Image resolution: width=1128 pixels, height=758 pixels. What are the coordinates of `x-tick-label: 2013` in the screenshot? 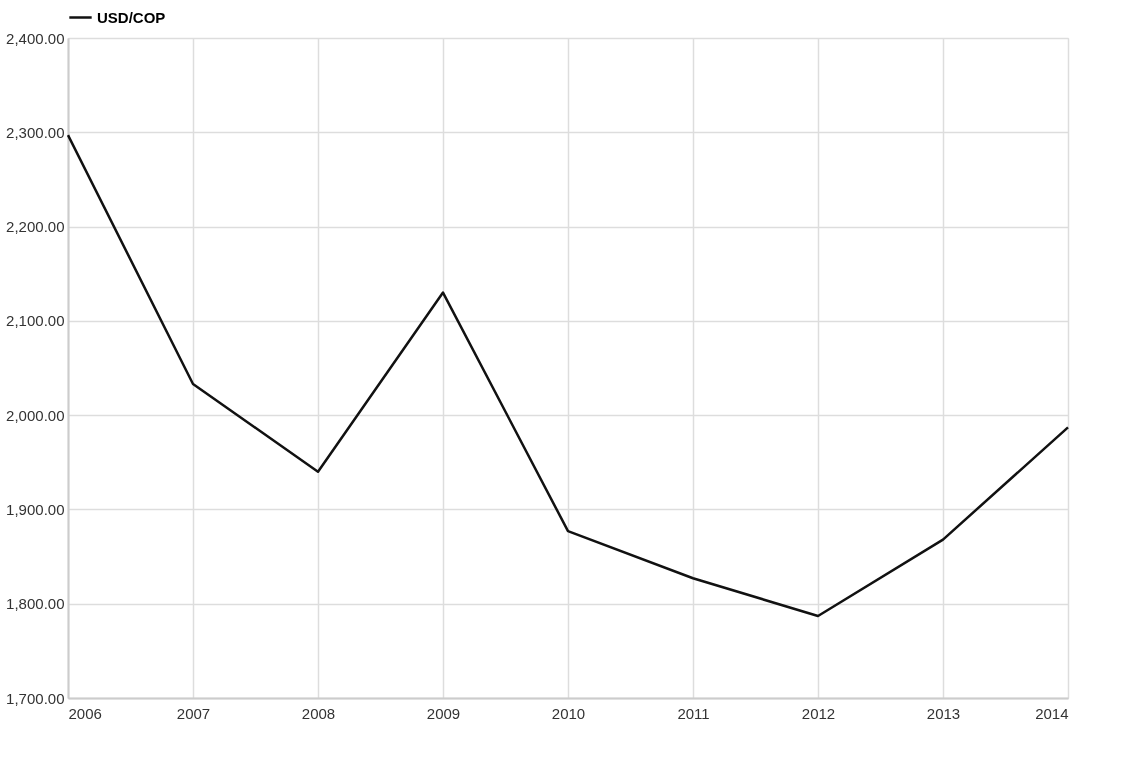 It's located at (943, 713).